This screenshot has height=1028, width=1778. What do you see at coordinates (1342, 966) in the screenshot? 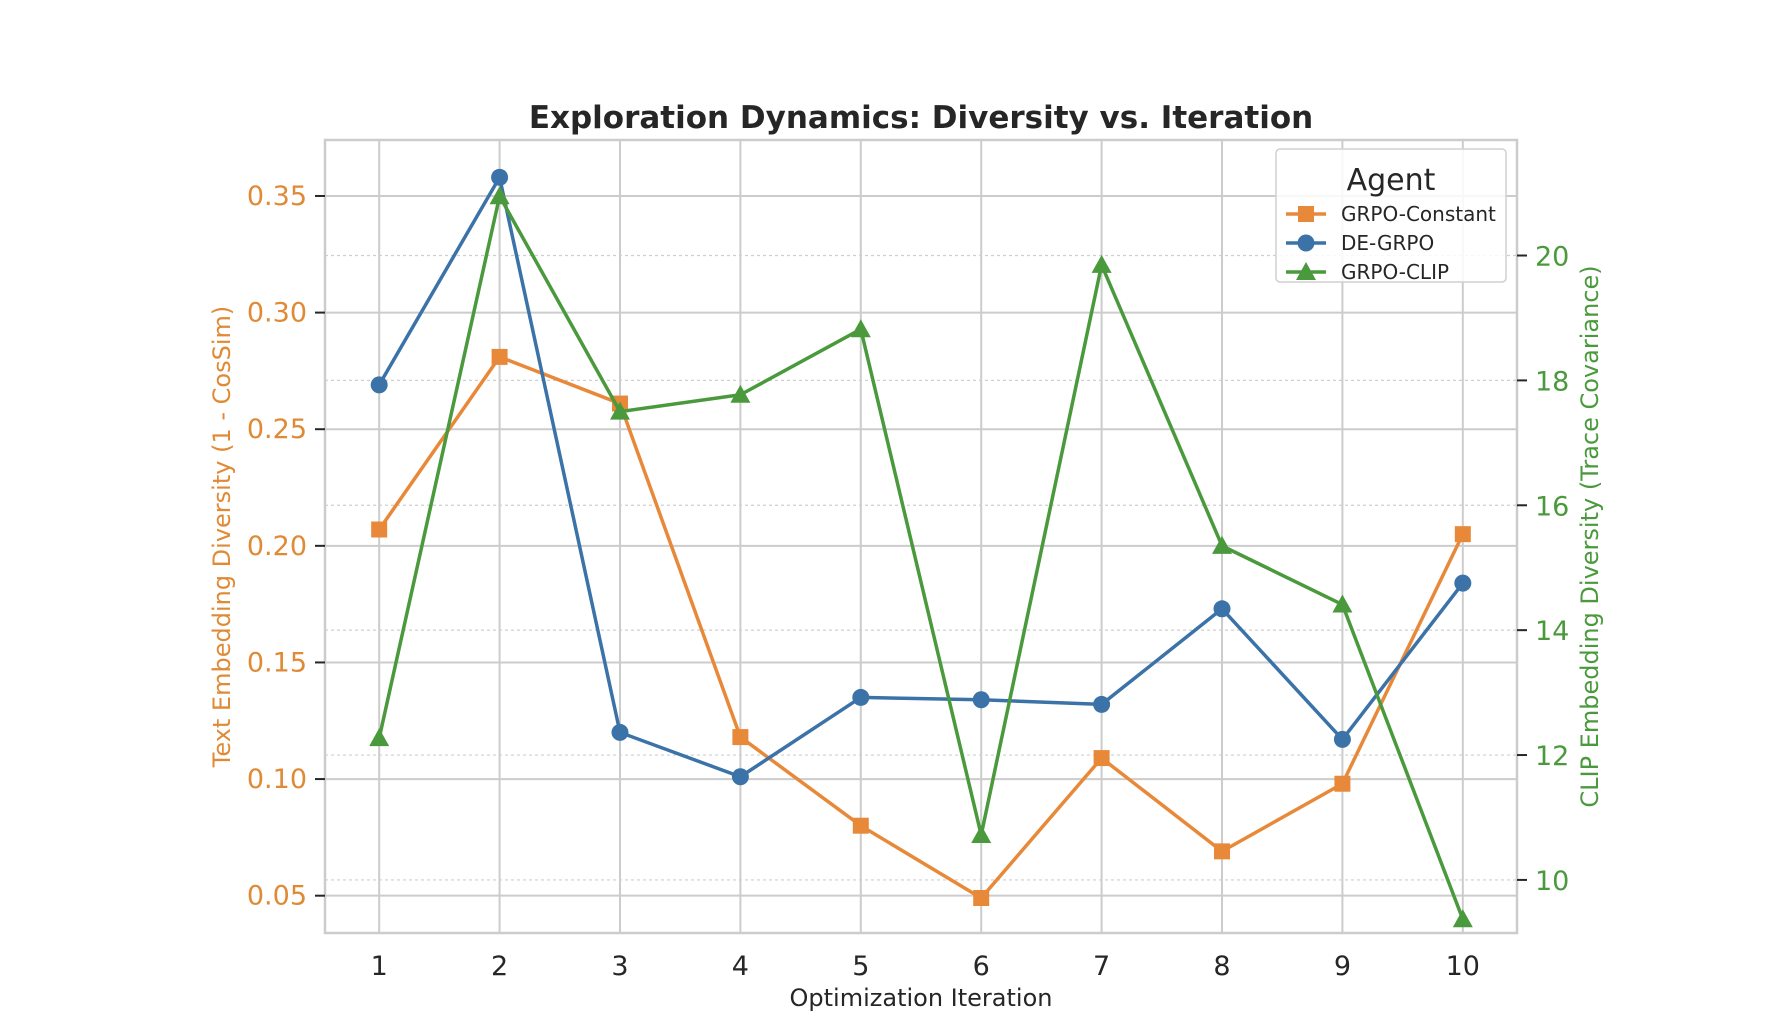
I see `x-tick-label: 9` at bounding box center [1342, 966].